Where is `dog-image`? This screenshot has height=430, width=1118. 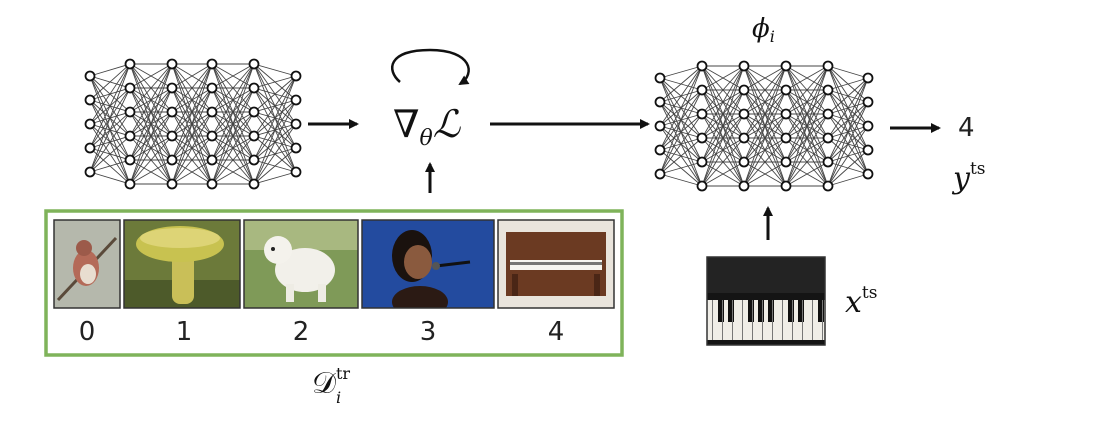
dog-image is located at coordinates (301, 264).